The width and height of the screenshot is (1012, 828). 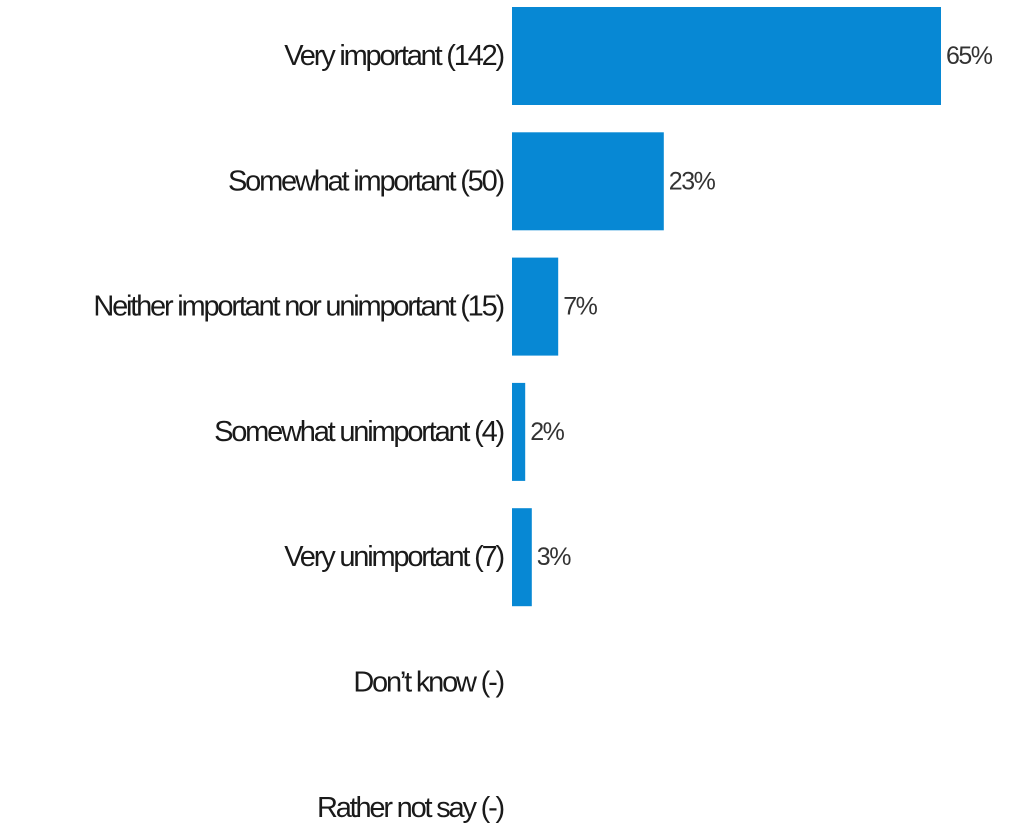 What do you see at coordinates (969, 56) in the screenshot?
I see `value-label: 65%` at bounding box center [969, 56].